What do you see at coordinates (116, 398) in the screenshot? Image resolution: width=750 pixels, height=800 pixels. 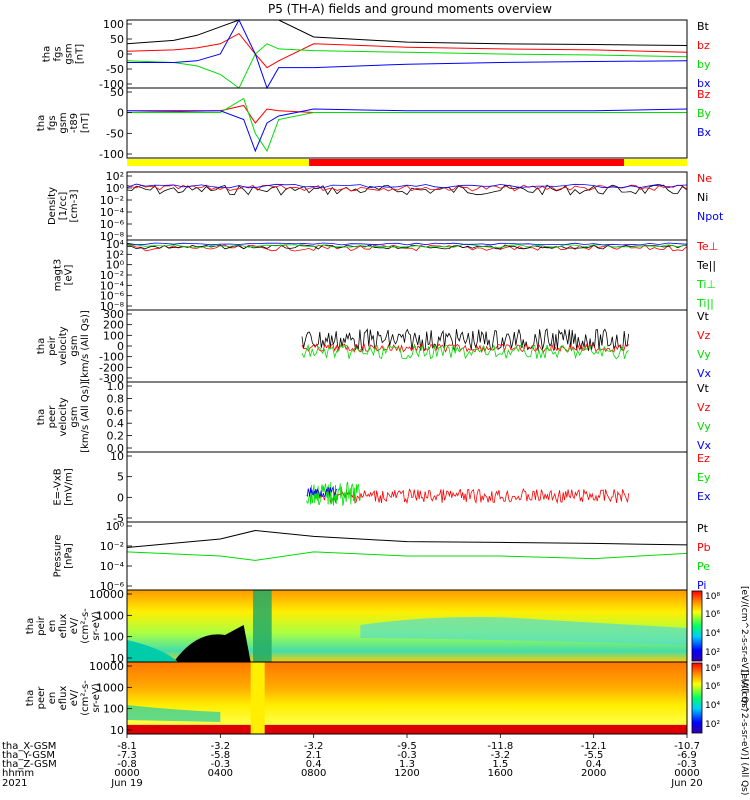 I see `panel-5-tick-label-1: 0.8` at bounding box center [116, 398].